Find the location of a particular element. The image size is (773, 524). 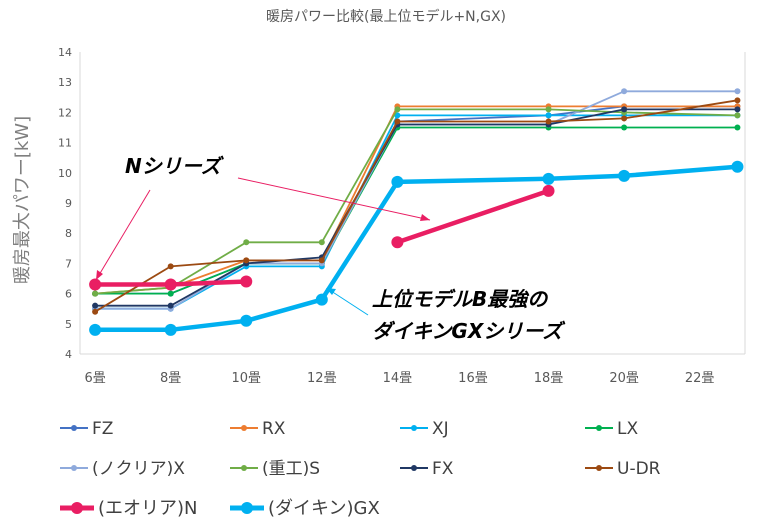

legend-label: (ダイキン)GX is located at coordinates (324, 508).